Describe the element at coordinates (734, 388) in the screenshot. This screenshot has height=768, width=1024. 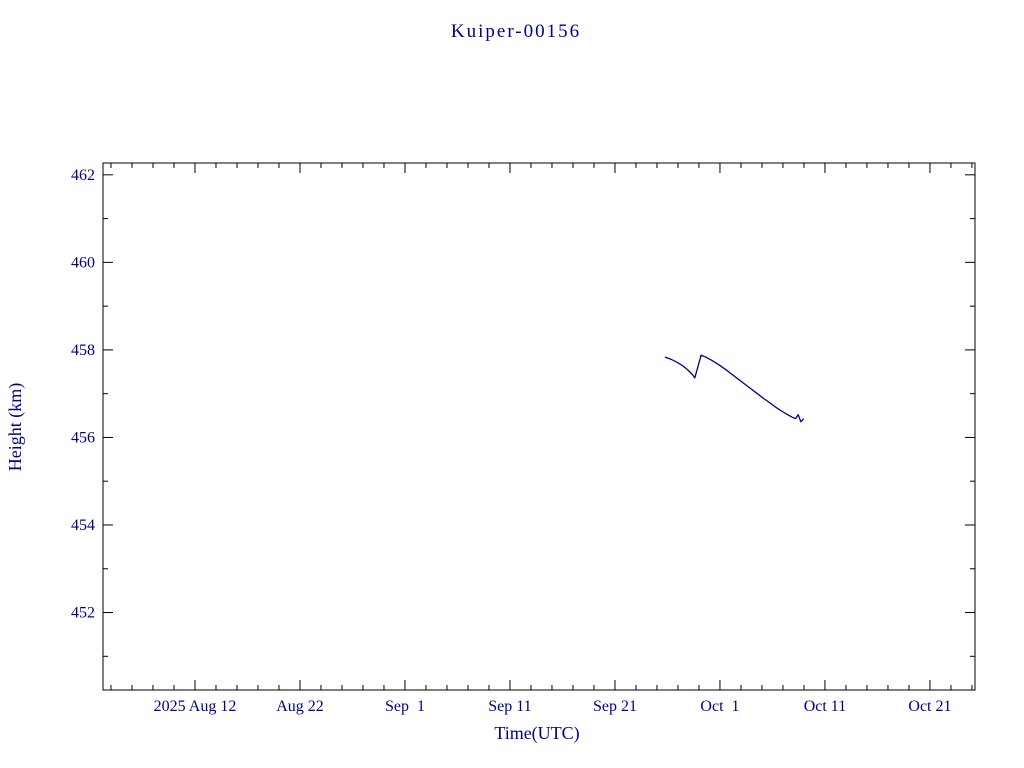
I see `height-series-line` at that location.